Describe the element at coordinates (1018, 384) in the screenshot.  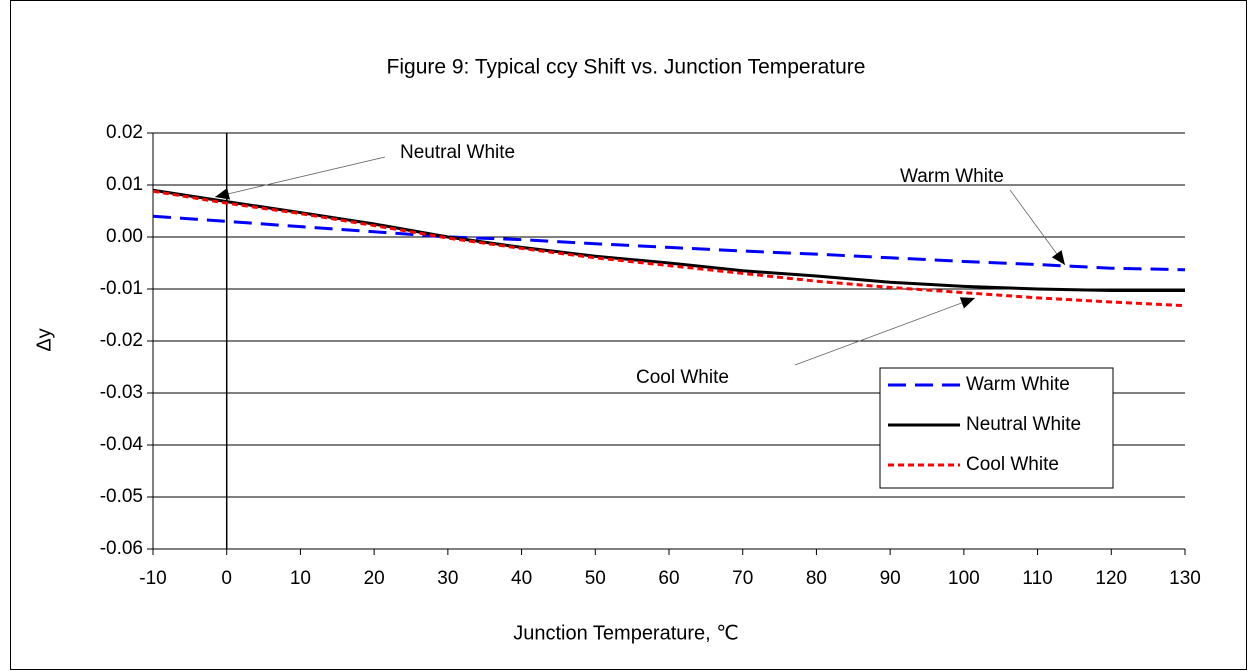
I see `legend-label: Warm White` at that location.